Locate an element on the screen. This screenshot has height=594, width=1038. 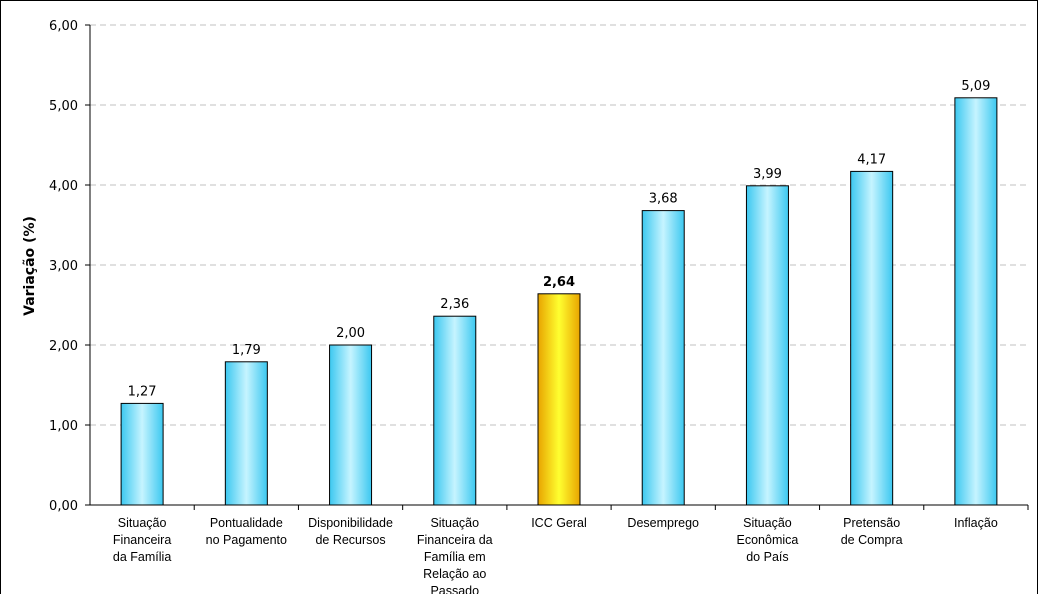
x-tick-label: Pontualidade no Pagamento is located at coordinates (246, 531).